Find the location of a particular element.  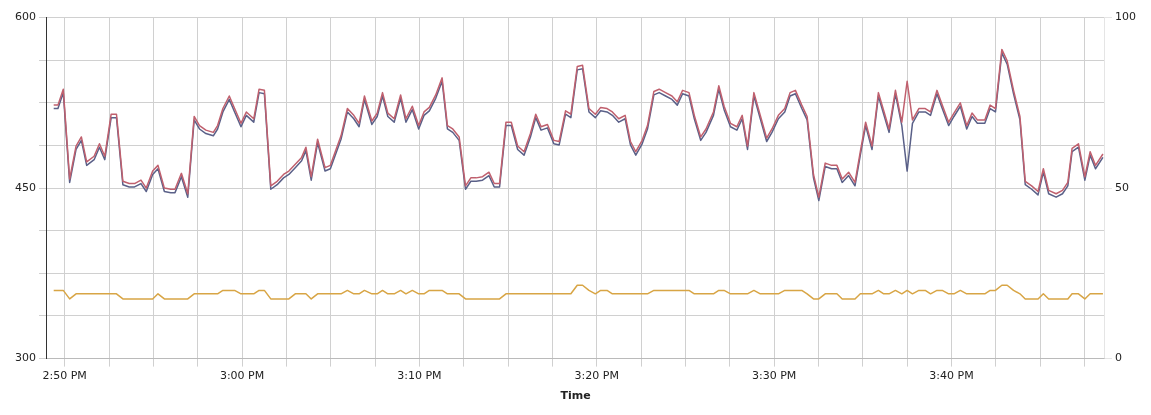

x-tick-label: 2:50 PM is located at coordinates (64, 376).